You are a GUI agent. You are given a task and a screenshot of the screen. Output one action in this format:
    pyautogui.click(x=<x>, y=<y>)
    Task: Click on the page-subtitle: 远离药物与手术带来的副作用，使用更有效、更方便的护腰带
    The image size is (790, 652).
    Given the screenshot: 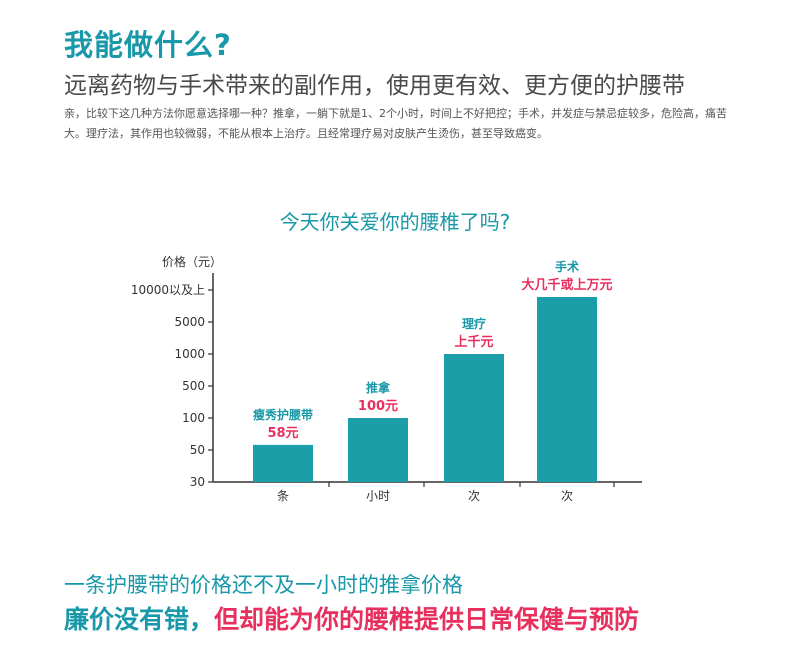 What is the action you would take?
    pyautogui.click(x=374, y=86)
    